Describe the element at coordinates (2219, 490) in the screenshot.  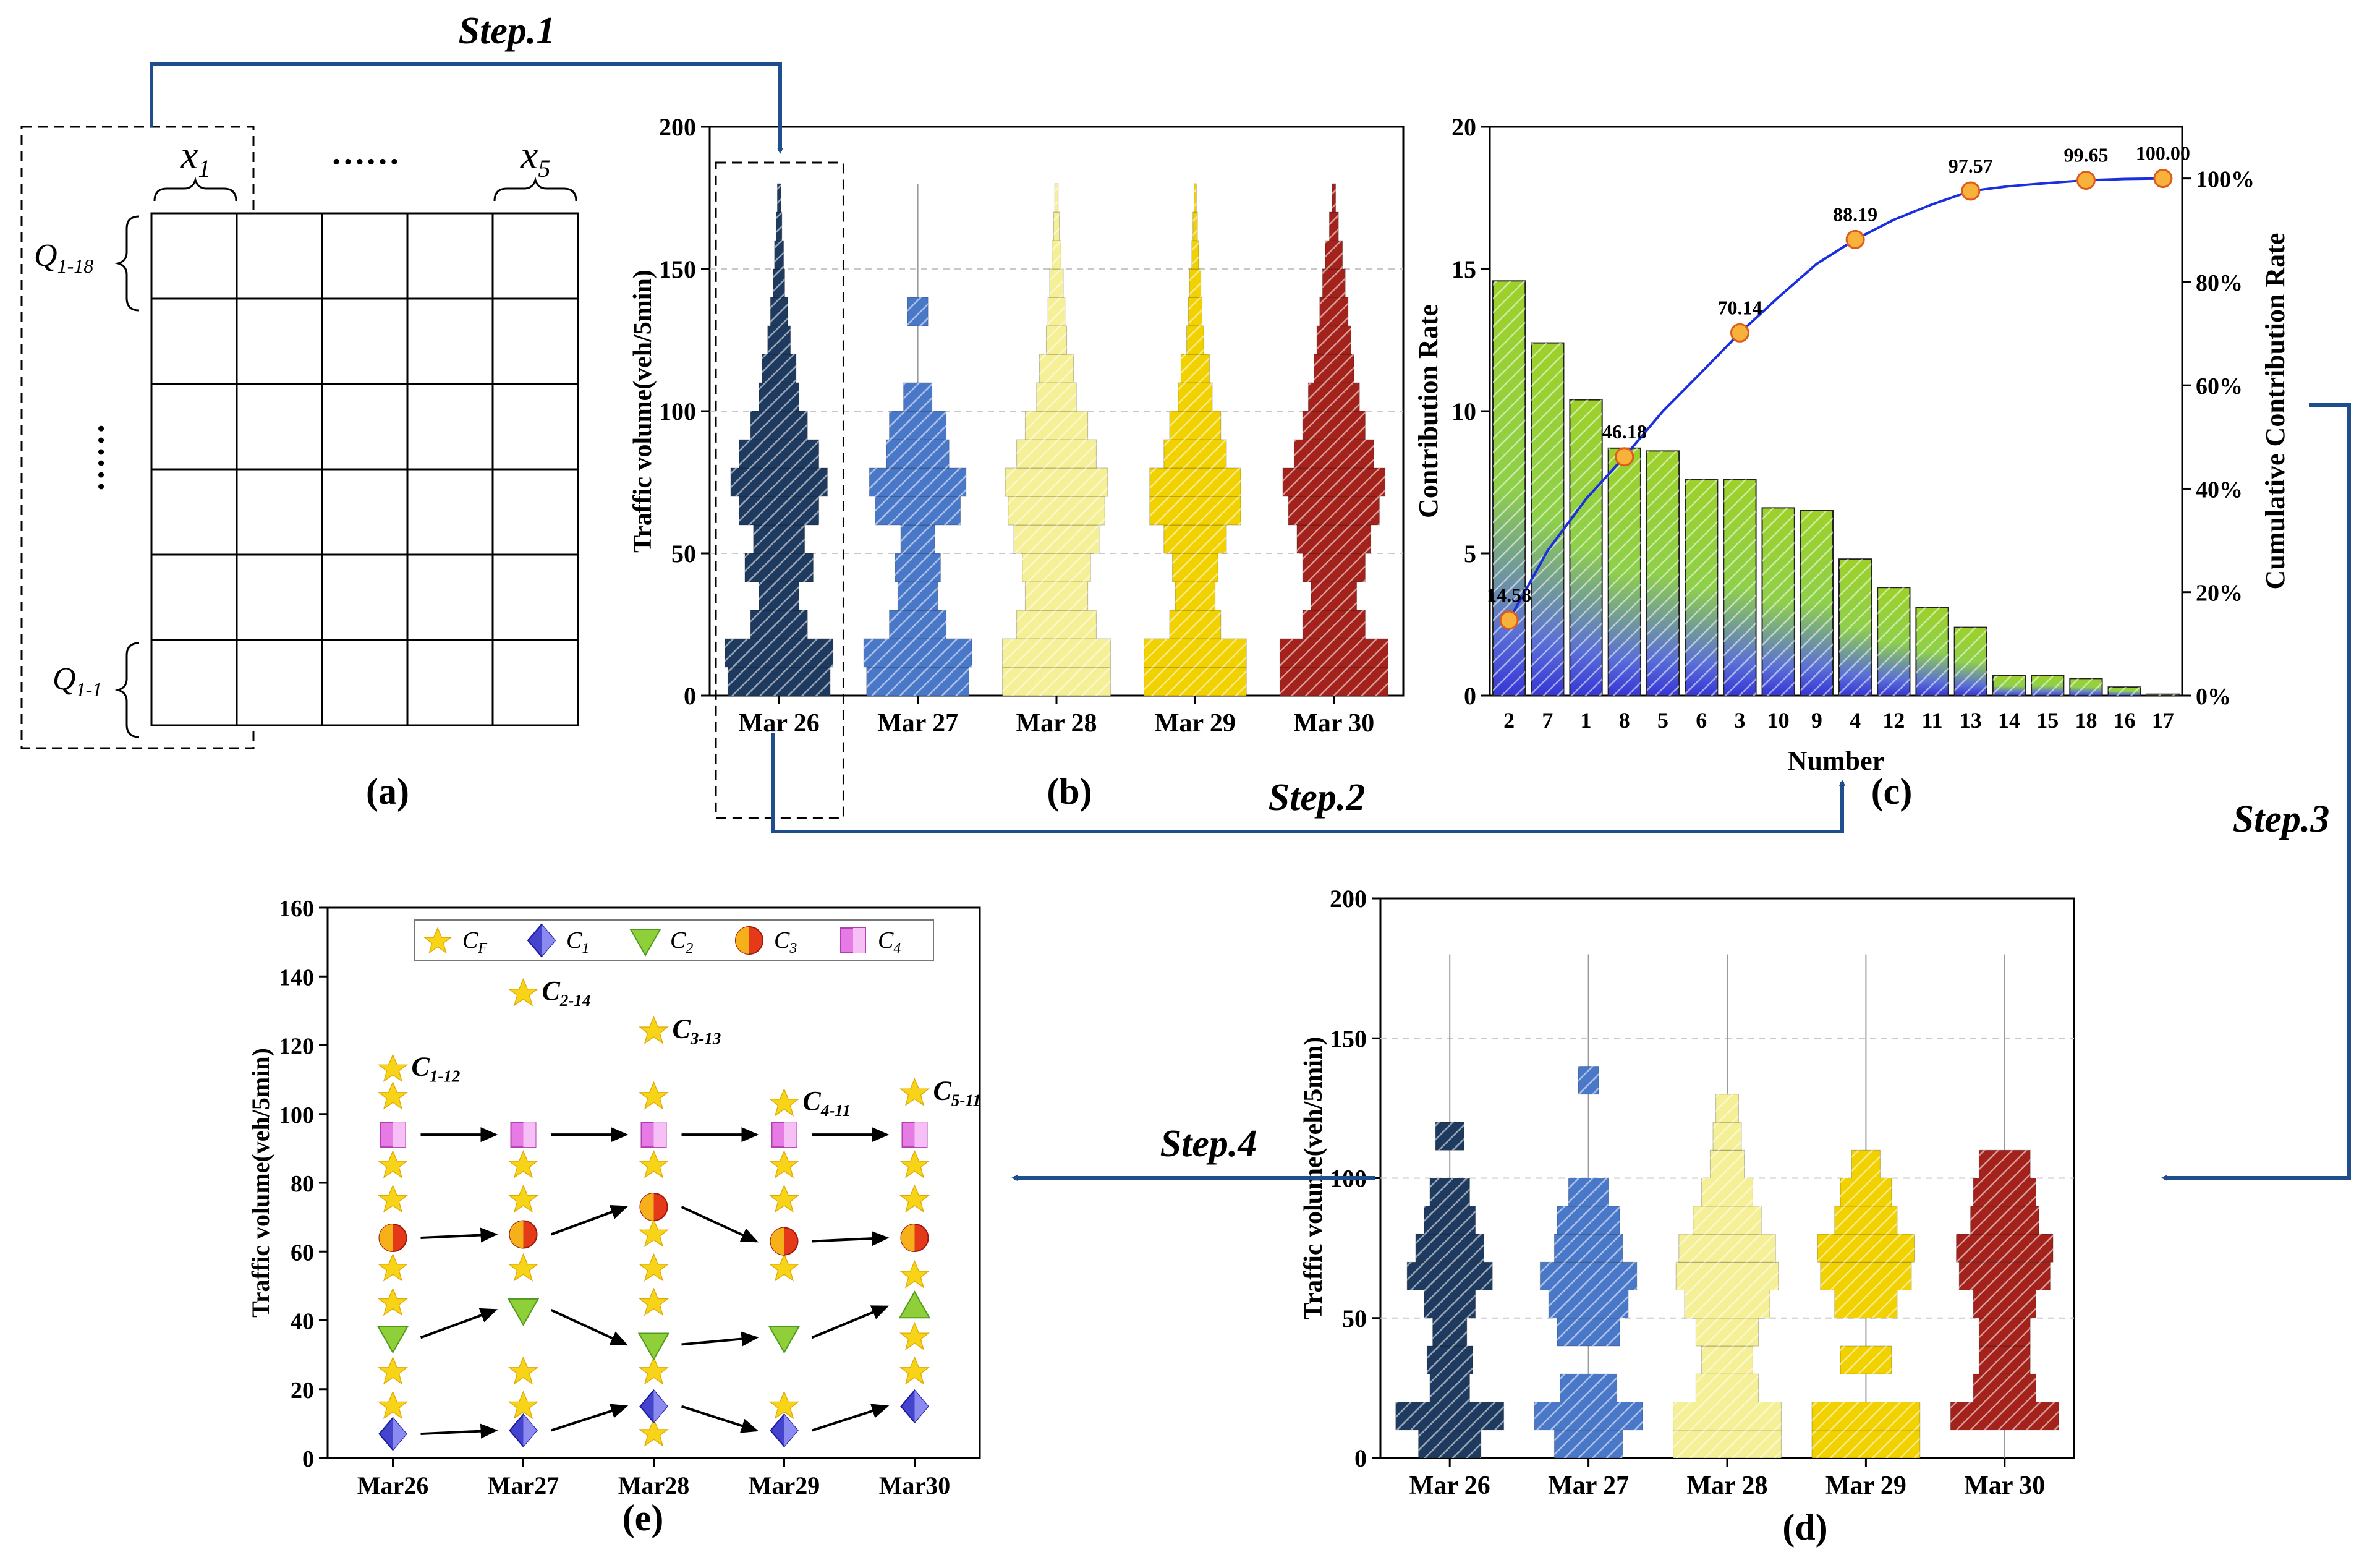
I see `y-right-tick-label: 40%` at that location.